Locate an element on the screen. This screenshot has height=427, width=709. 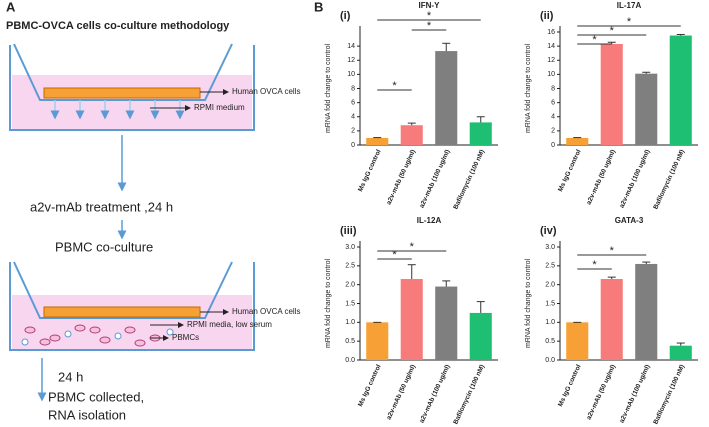
panel-label: (iii) is located at coordinates (348, 231).